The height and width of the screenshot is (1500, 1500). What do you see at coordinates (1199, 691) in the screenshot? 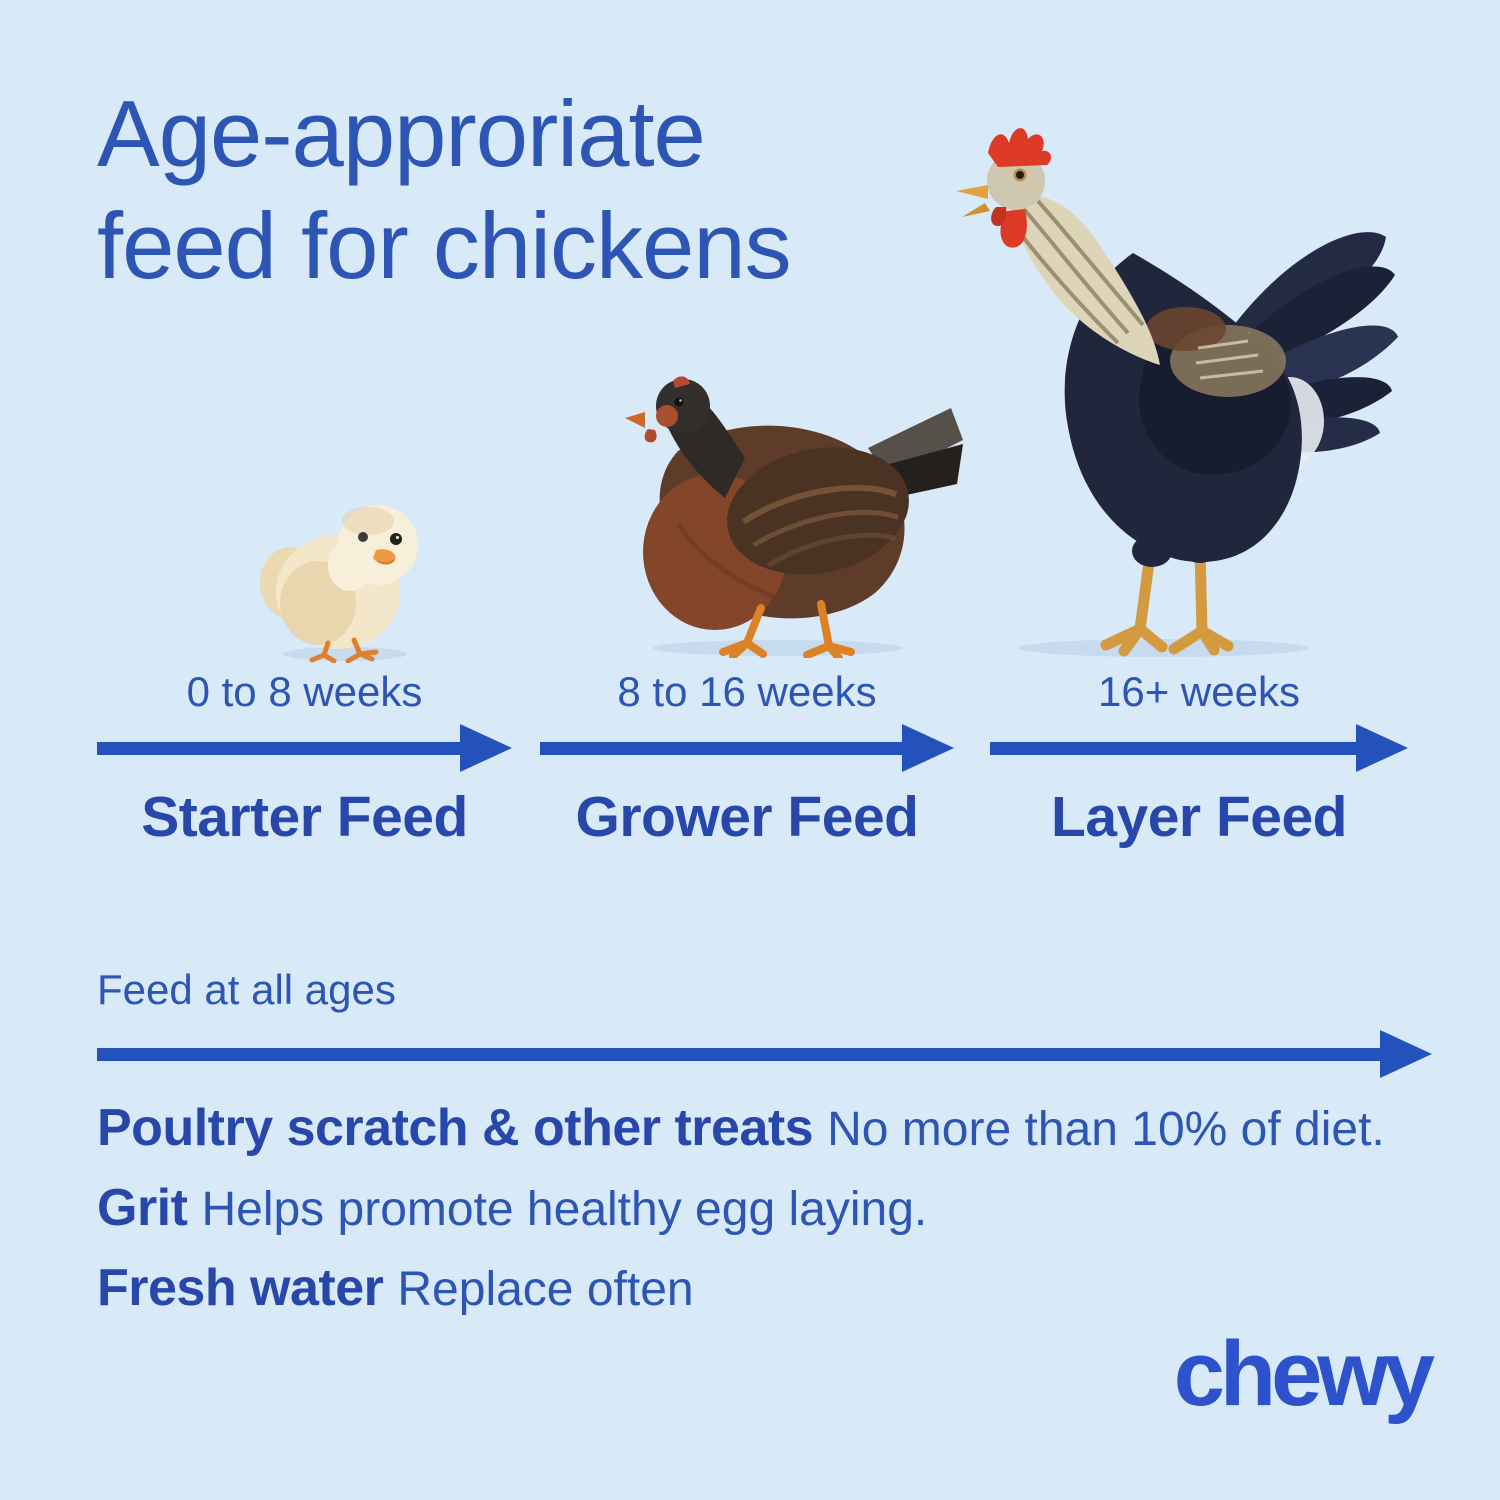
I see `stage-age-label: 16+ weeks` at bounding box center [1199, 691].